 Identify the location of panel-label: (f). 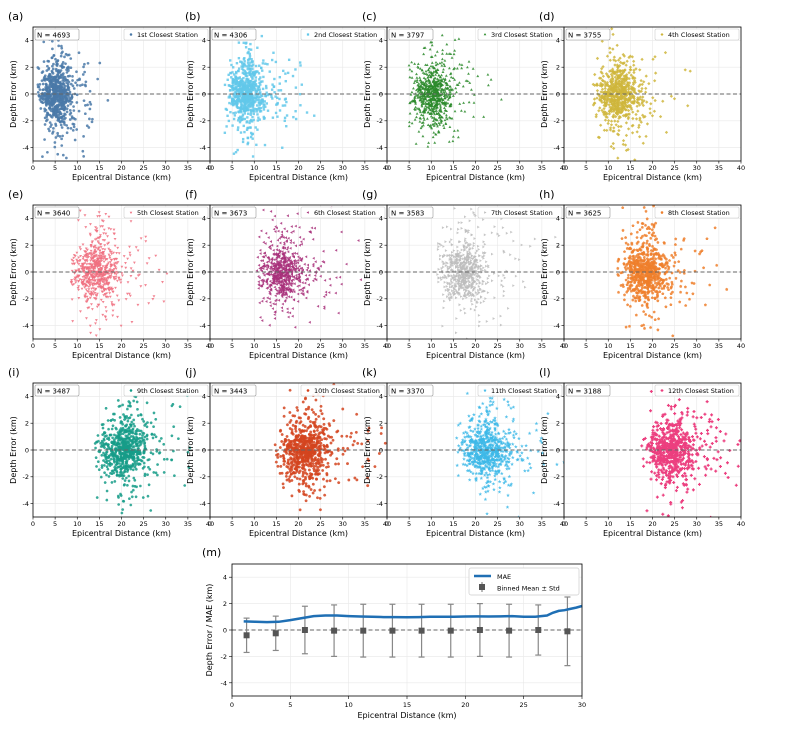
(191, 194).